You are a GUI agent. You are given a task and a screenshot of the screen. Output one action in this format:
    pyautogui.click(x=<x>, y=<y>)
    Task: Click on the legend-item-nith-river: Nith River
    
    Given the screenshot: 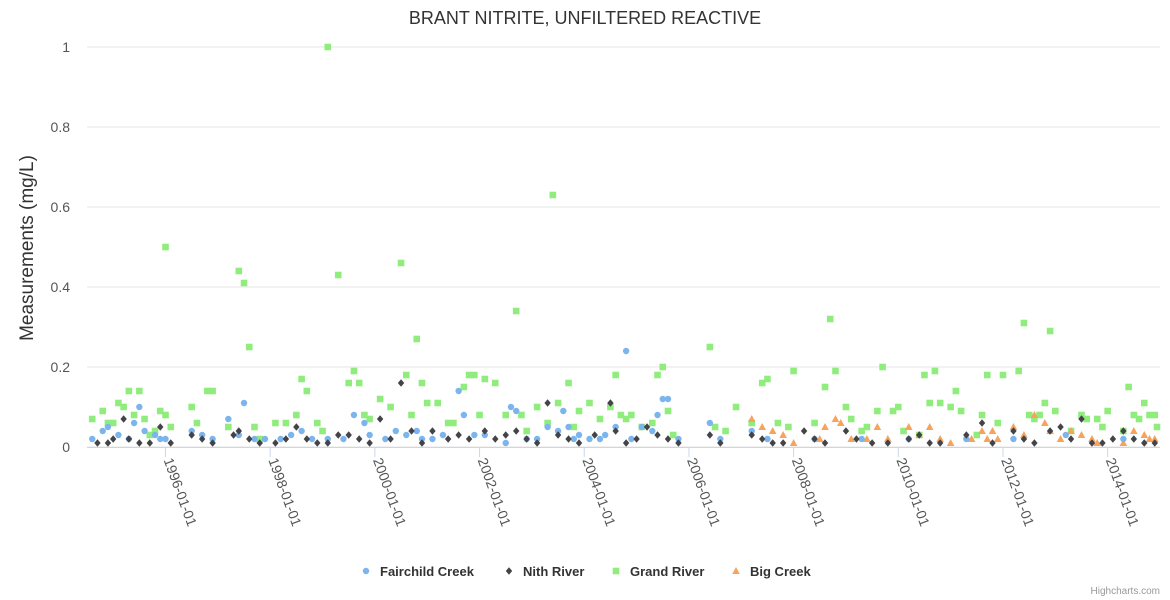 What is the action you would take?
    pyautogui.click(x=545, y=571)
    